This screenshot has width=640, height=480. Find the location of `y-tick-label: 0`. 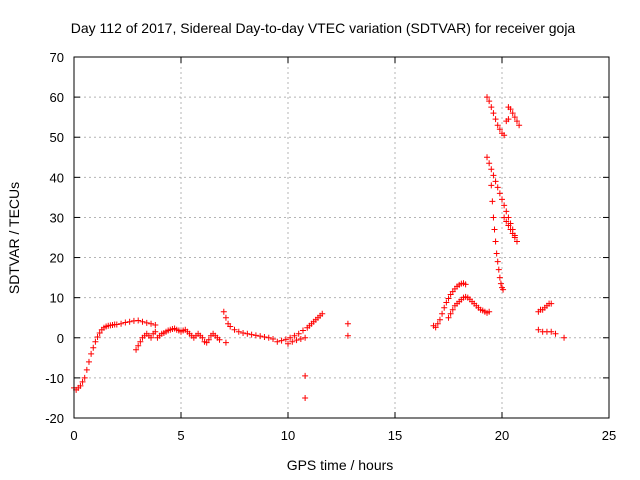

y-tick-label: 0 is located at coordinates (60, 338).